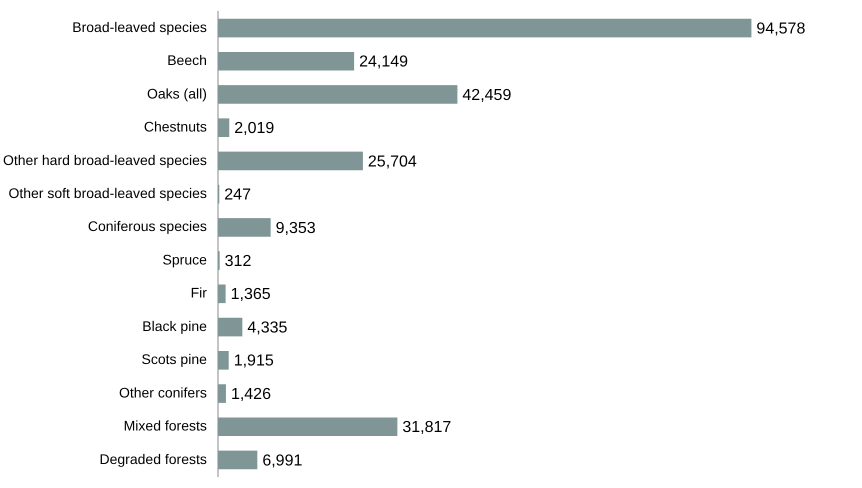  Describe the element at coordinates (487, 95) in the screenshot. I see `data-label: 42,459` at that location.